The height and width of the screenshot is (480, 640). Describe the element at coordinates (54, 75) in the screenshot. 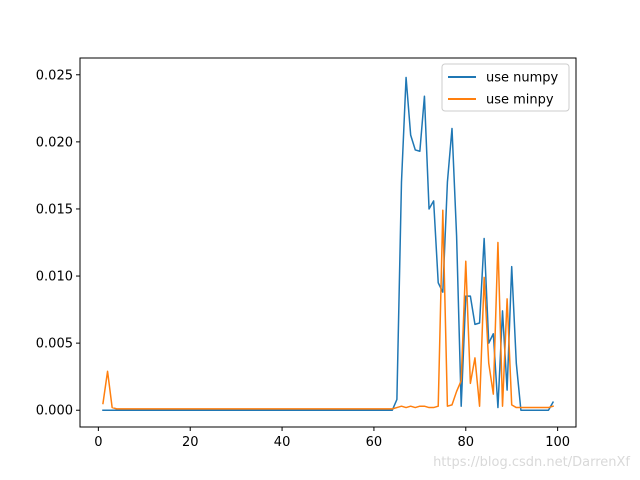

I see `y-tick-label: 0.025` at that location.